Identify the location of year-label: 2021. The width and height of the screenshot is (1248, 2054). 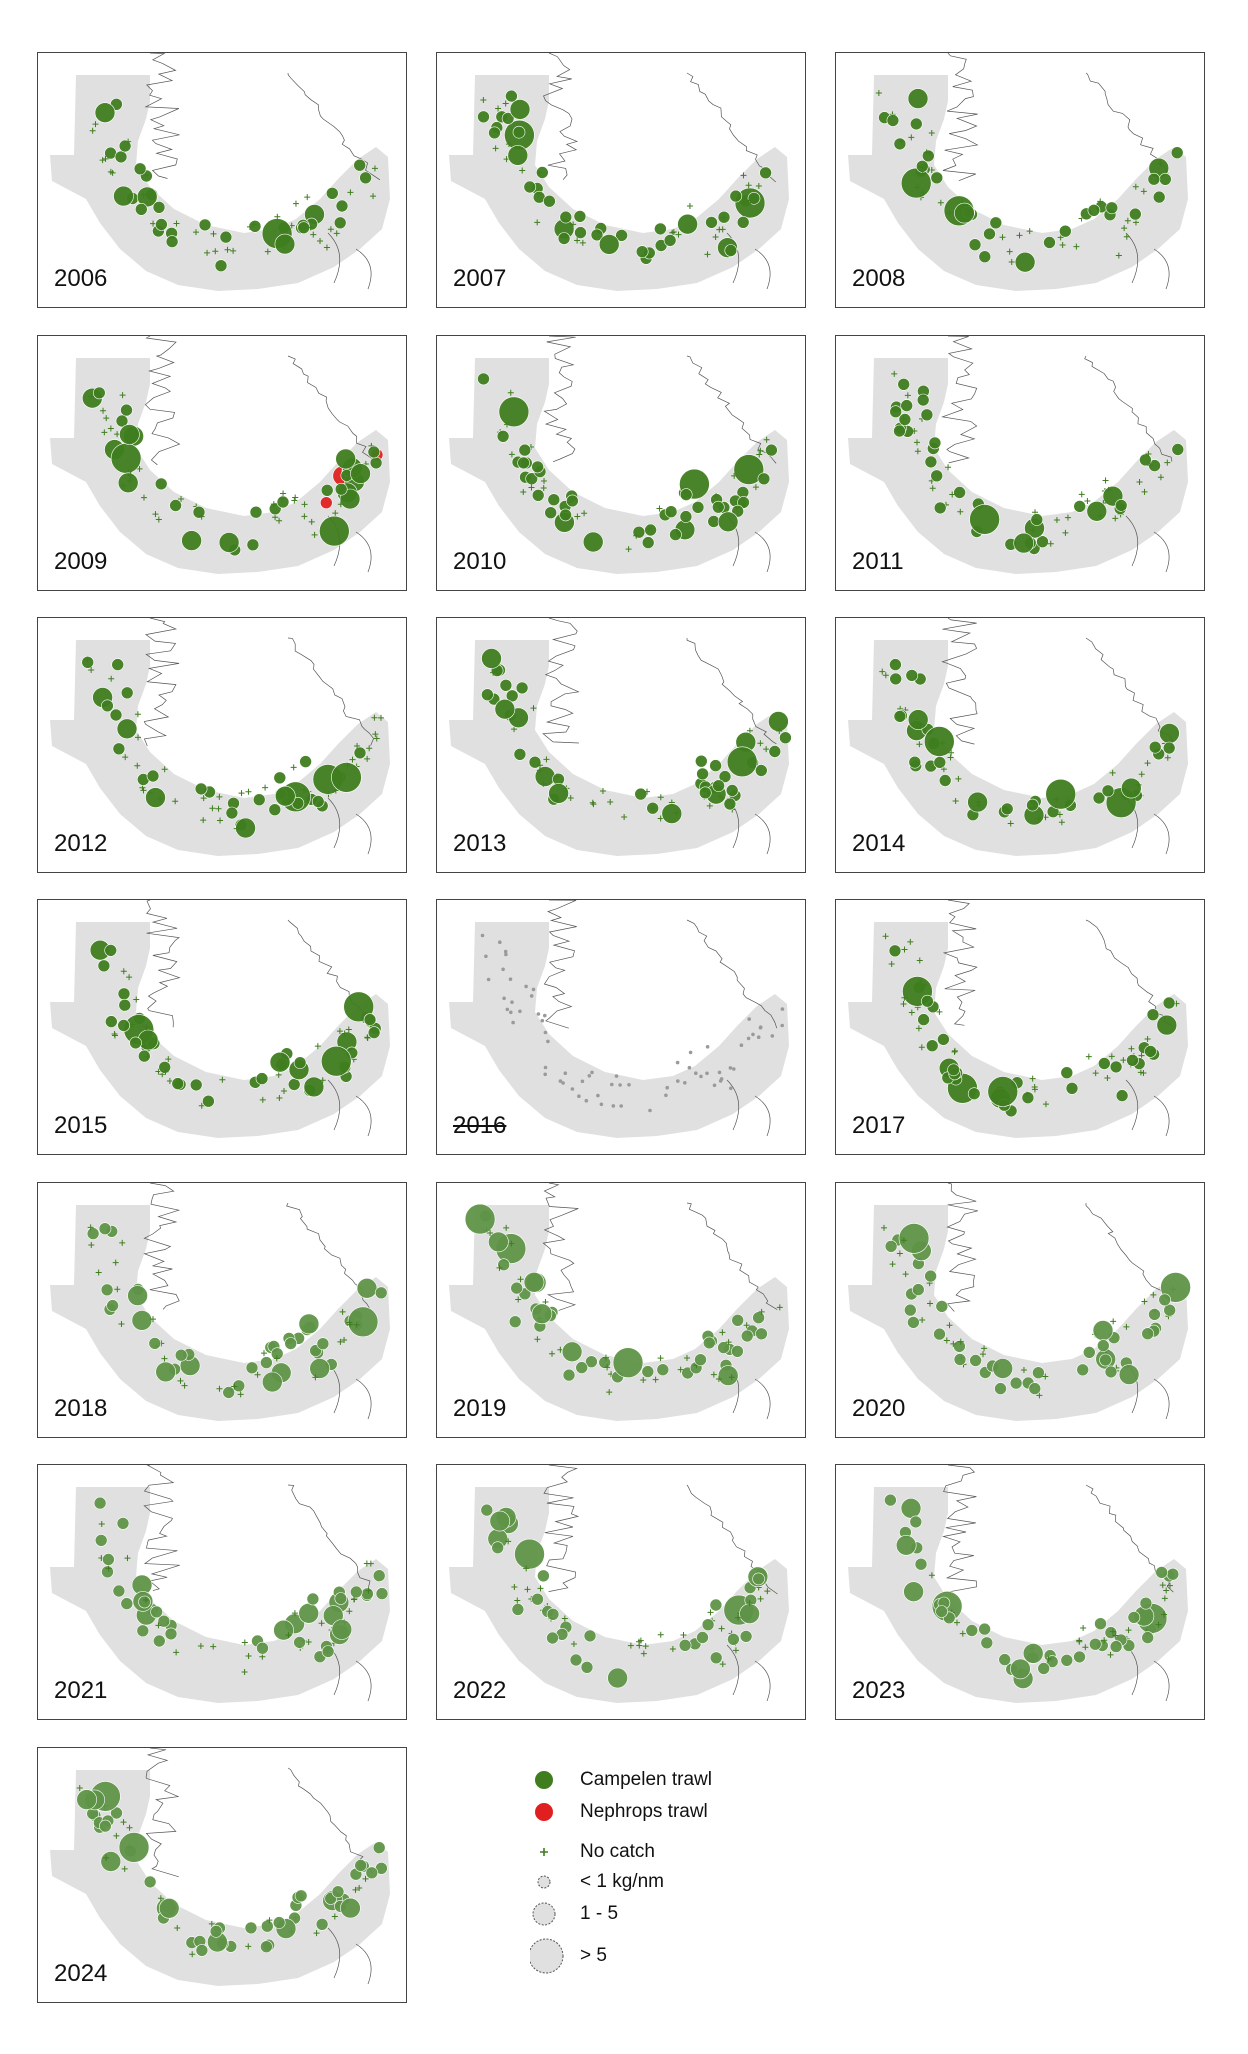
(81, 1690).